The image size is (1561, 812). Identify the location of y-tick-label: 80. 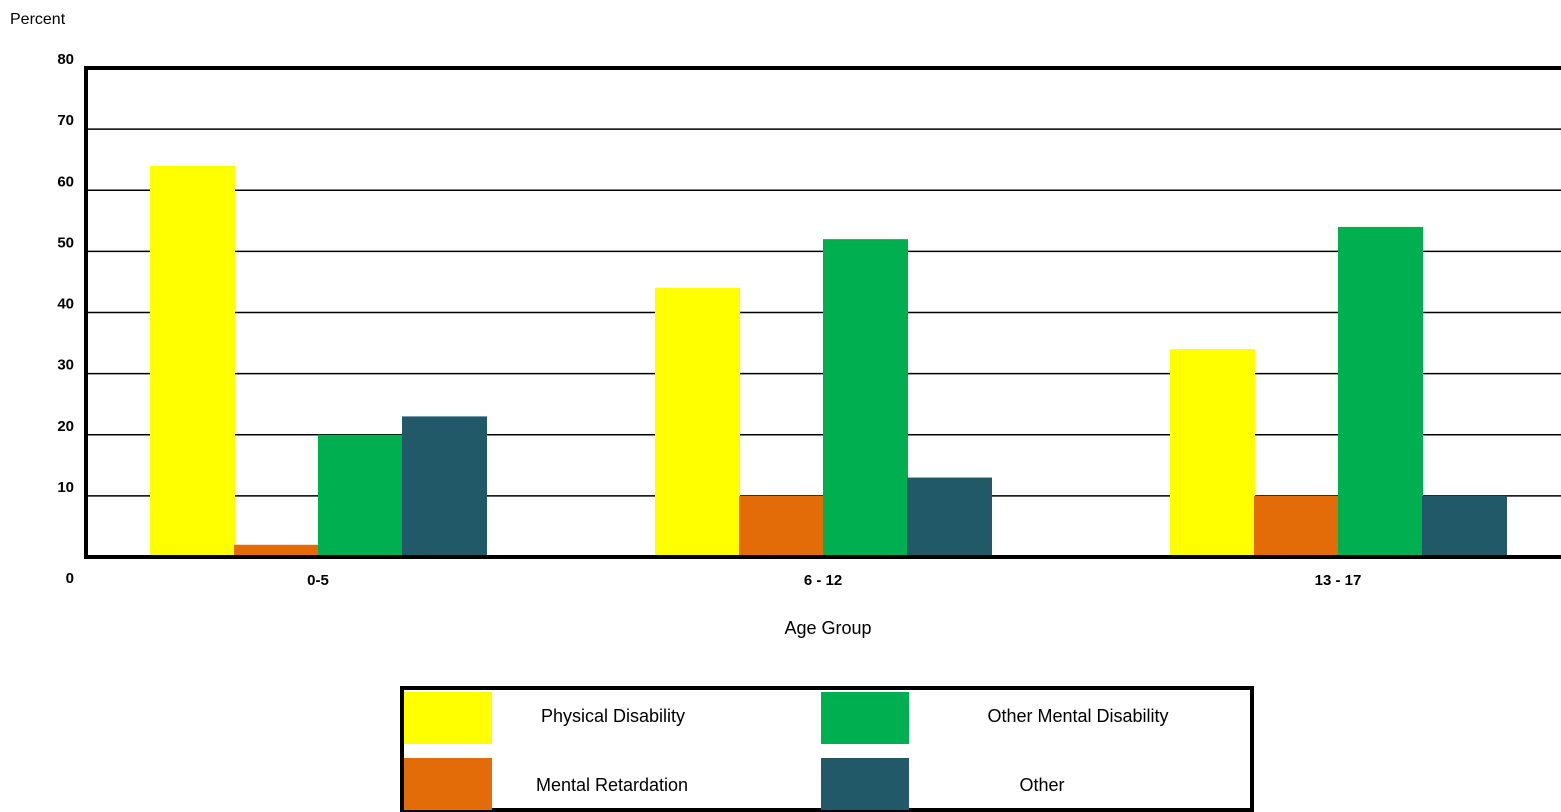
(65, 59).